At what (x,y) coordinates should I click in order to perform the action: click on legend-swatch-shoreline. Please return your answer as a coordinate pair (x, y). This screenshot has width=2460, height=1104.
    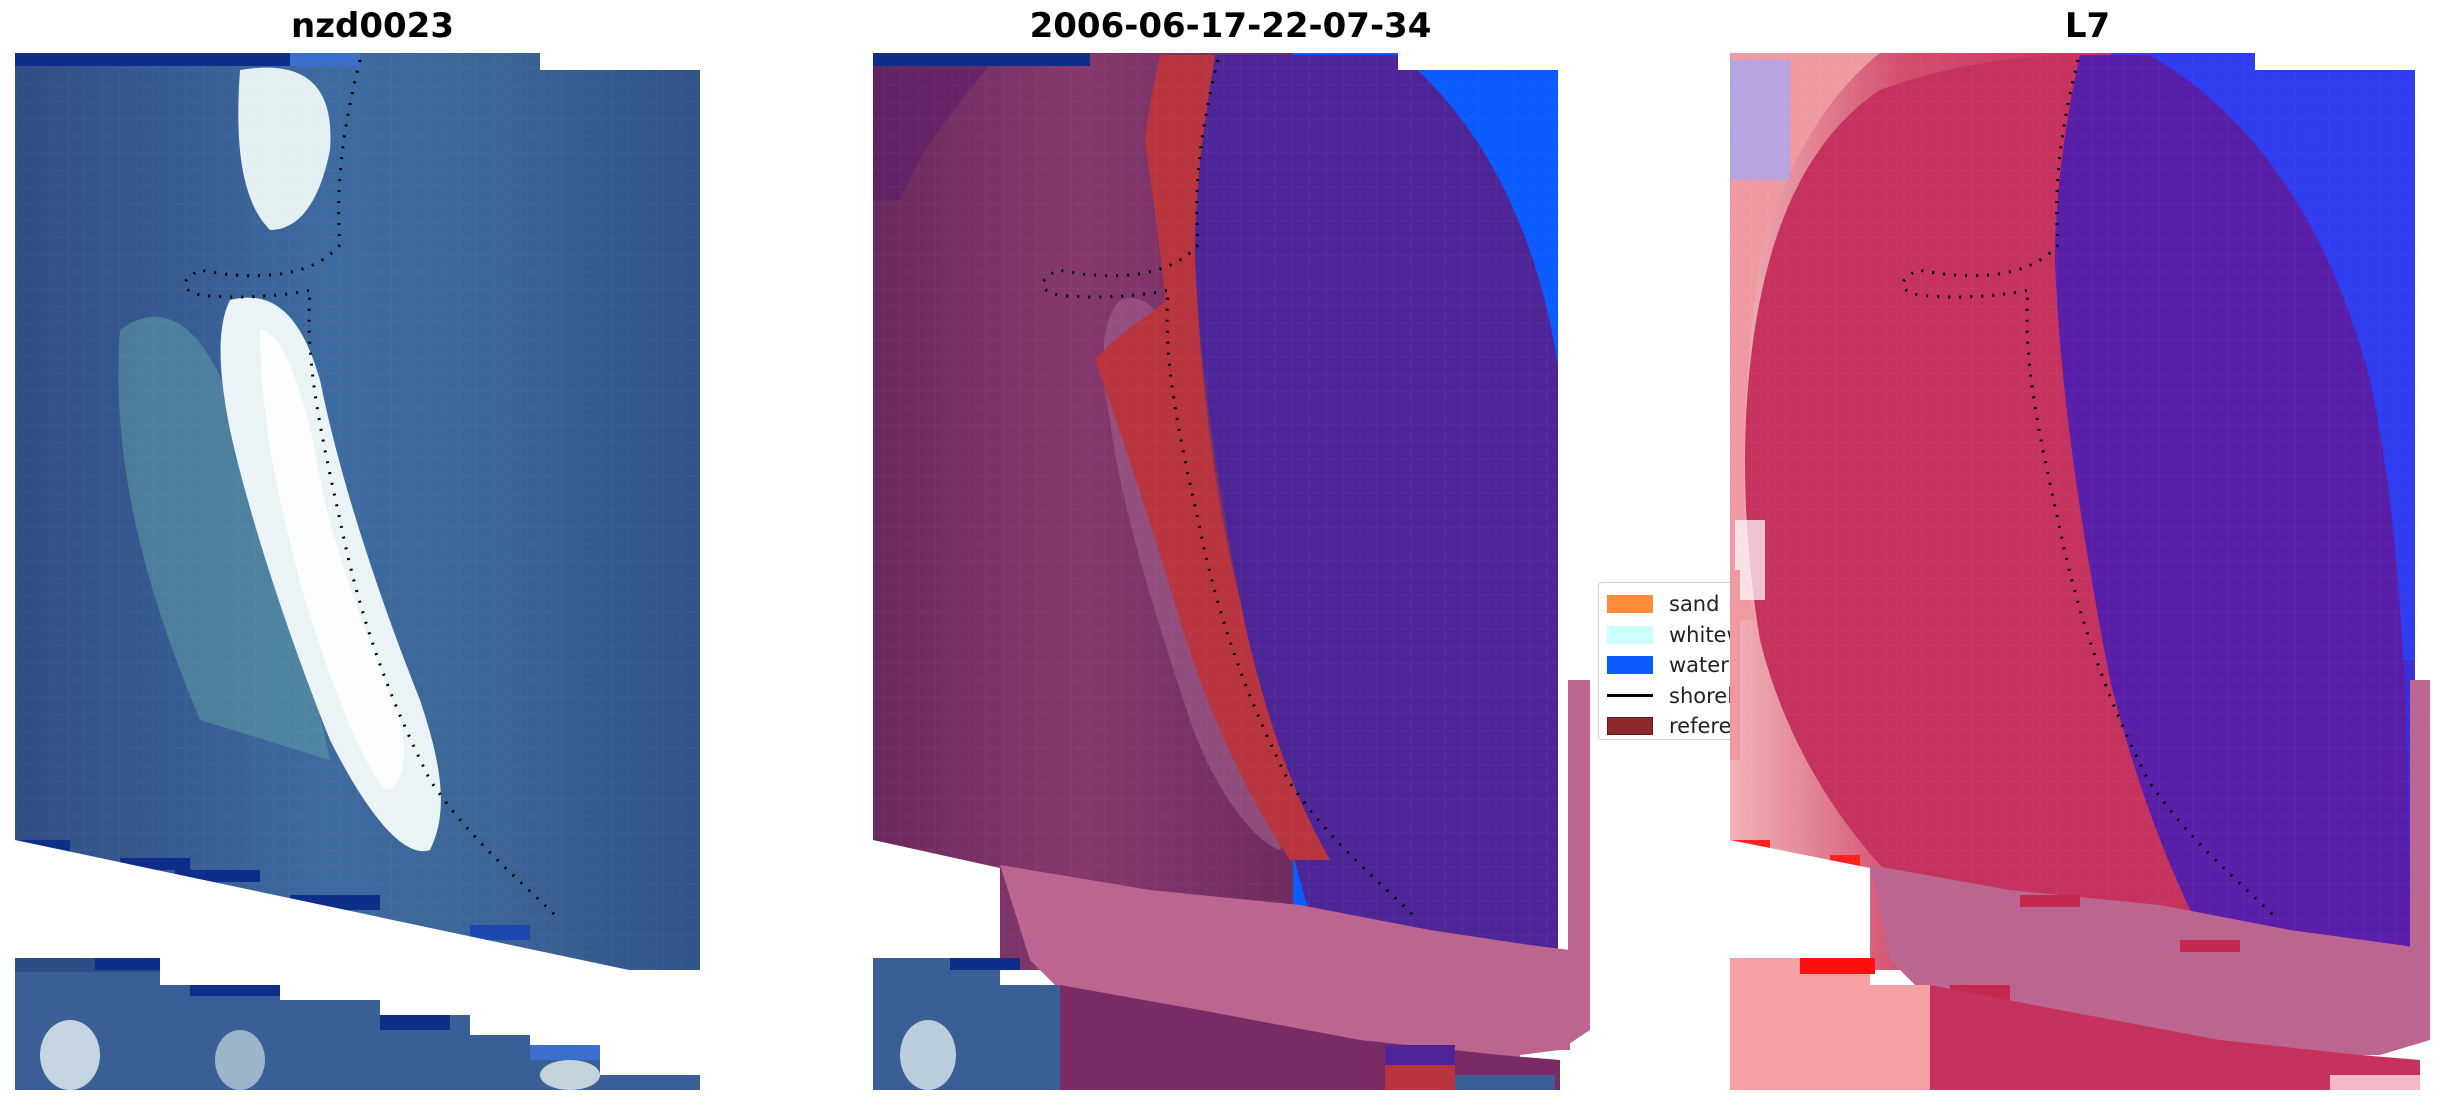
    Looking at the image, I should click on (1630, 696).